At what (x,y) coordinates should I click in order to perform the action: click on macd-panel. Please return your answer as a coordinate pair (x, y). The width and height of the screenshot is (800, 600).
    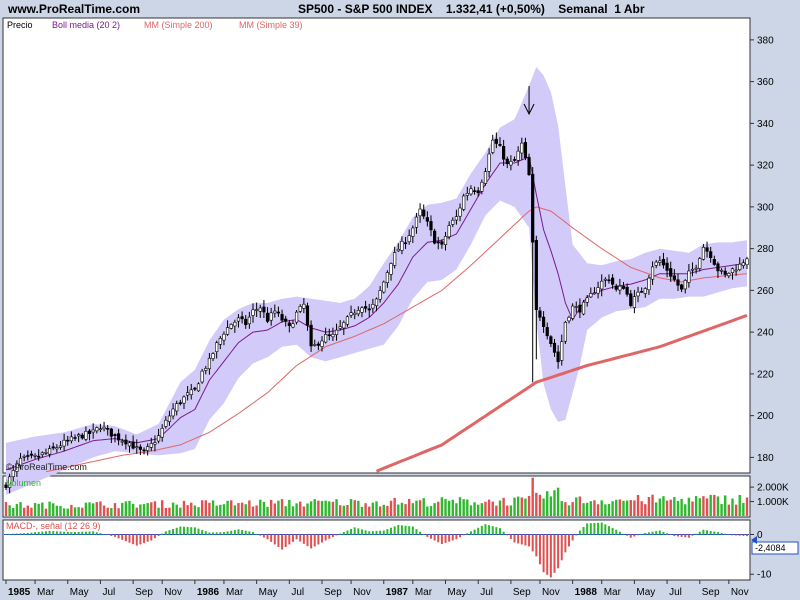
    Looking at the image, I should click on (376, 550).